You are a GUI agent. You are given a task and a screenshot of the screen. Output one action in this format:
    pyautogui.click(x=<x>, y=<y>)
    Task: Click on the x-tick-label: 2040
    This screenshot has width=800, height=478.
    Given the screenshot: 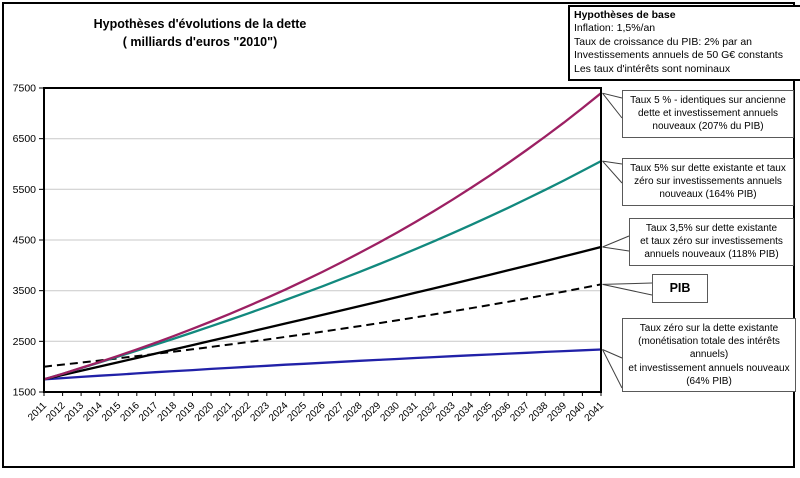 What is the action you would take?
    pyautogui.click(x=576, y=412)
    